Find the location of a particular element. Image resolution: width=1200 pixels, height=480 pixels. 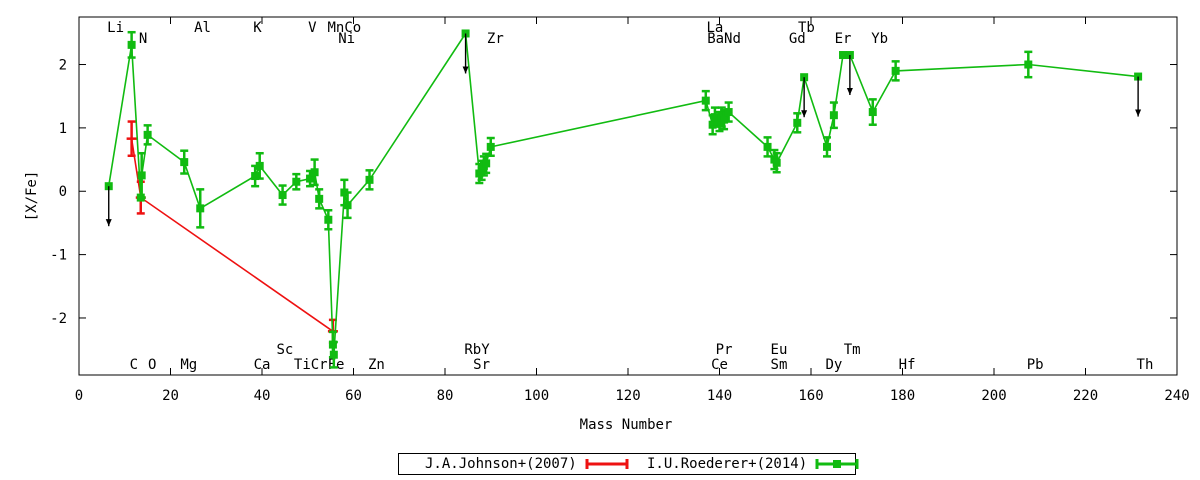

element-label: K is located at coordinates (257, 28).